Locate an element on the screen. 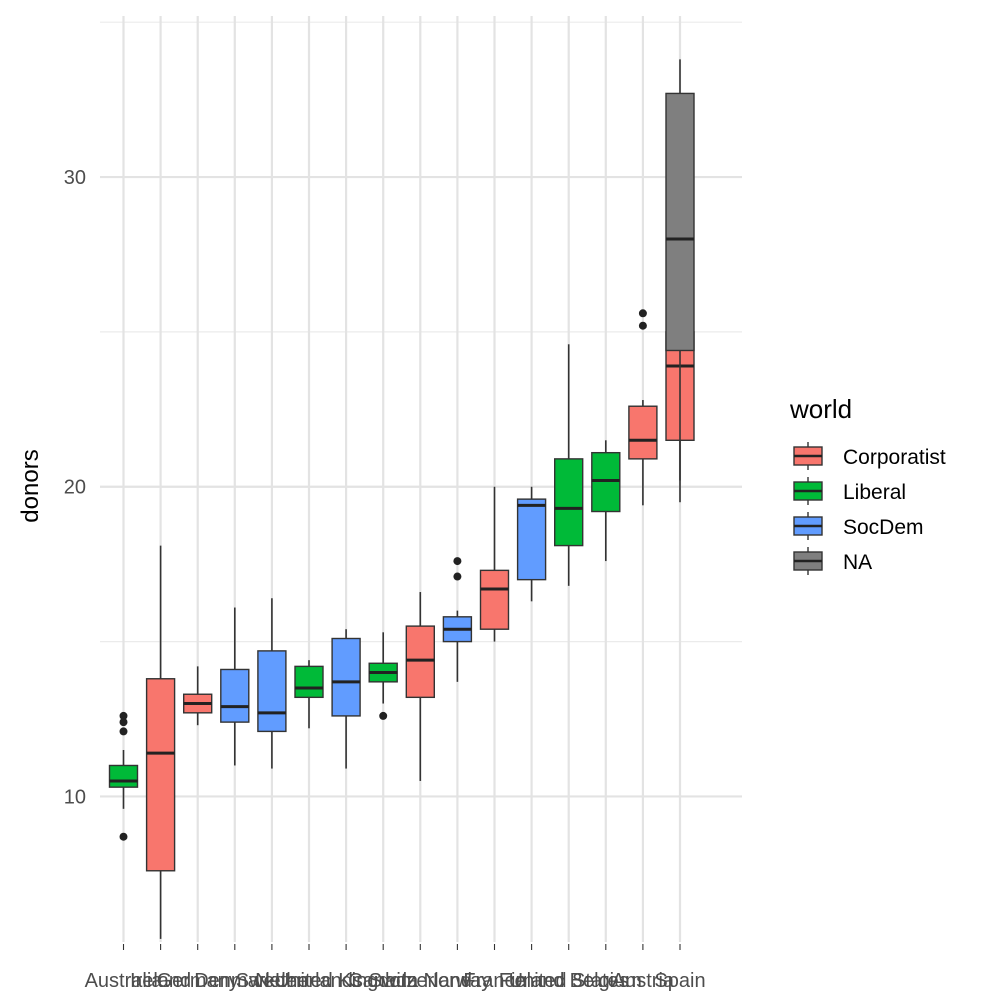 The width and height of the screenshot is (1008, 1008). y-axis-title: donors is located at coordinates (30, 485).